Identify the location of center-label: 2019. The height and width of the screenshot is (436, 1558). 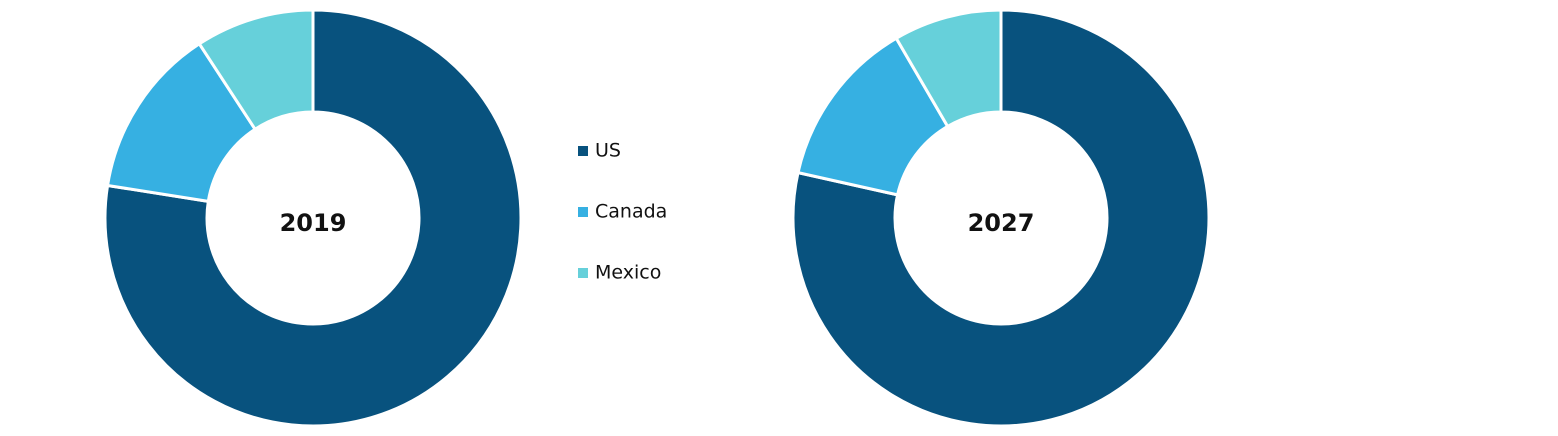
(313, 223).